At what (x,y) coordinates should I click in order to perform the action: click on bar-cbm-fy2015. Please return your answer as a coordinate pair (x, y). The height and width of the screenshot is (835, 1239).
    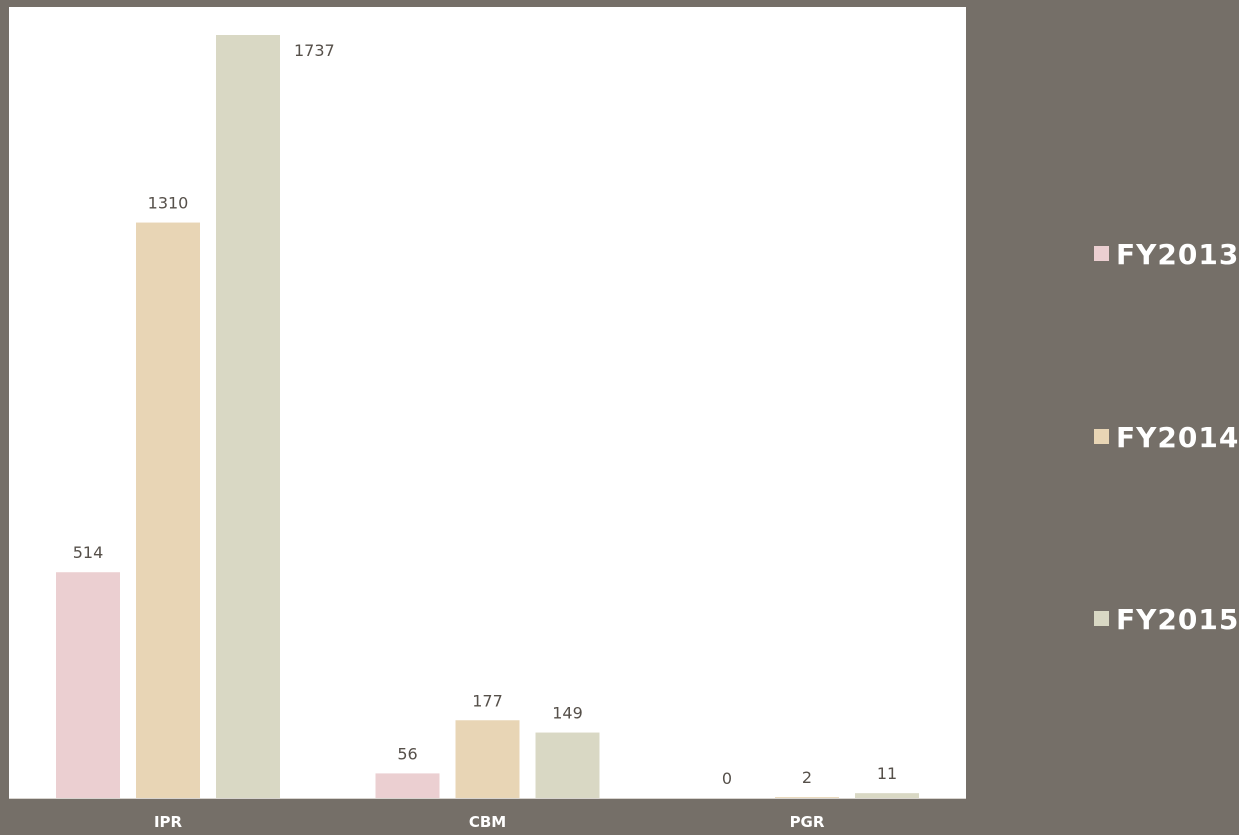
    Looking at the image, I should click on (567, 765).